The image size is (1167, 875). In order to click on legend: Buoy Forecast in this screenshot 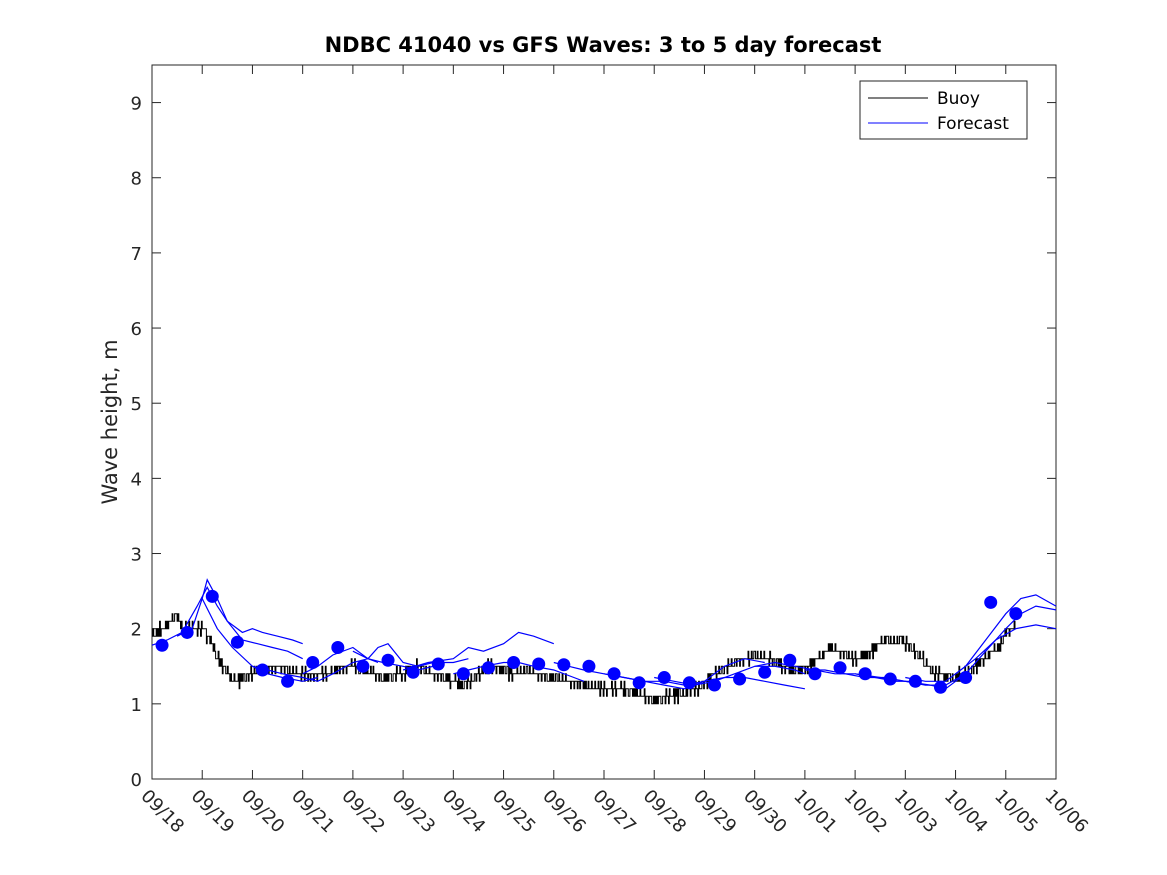, I will do `click(943, 110)`.